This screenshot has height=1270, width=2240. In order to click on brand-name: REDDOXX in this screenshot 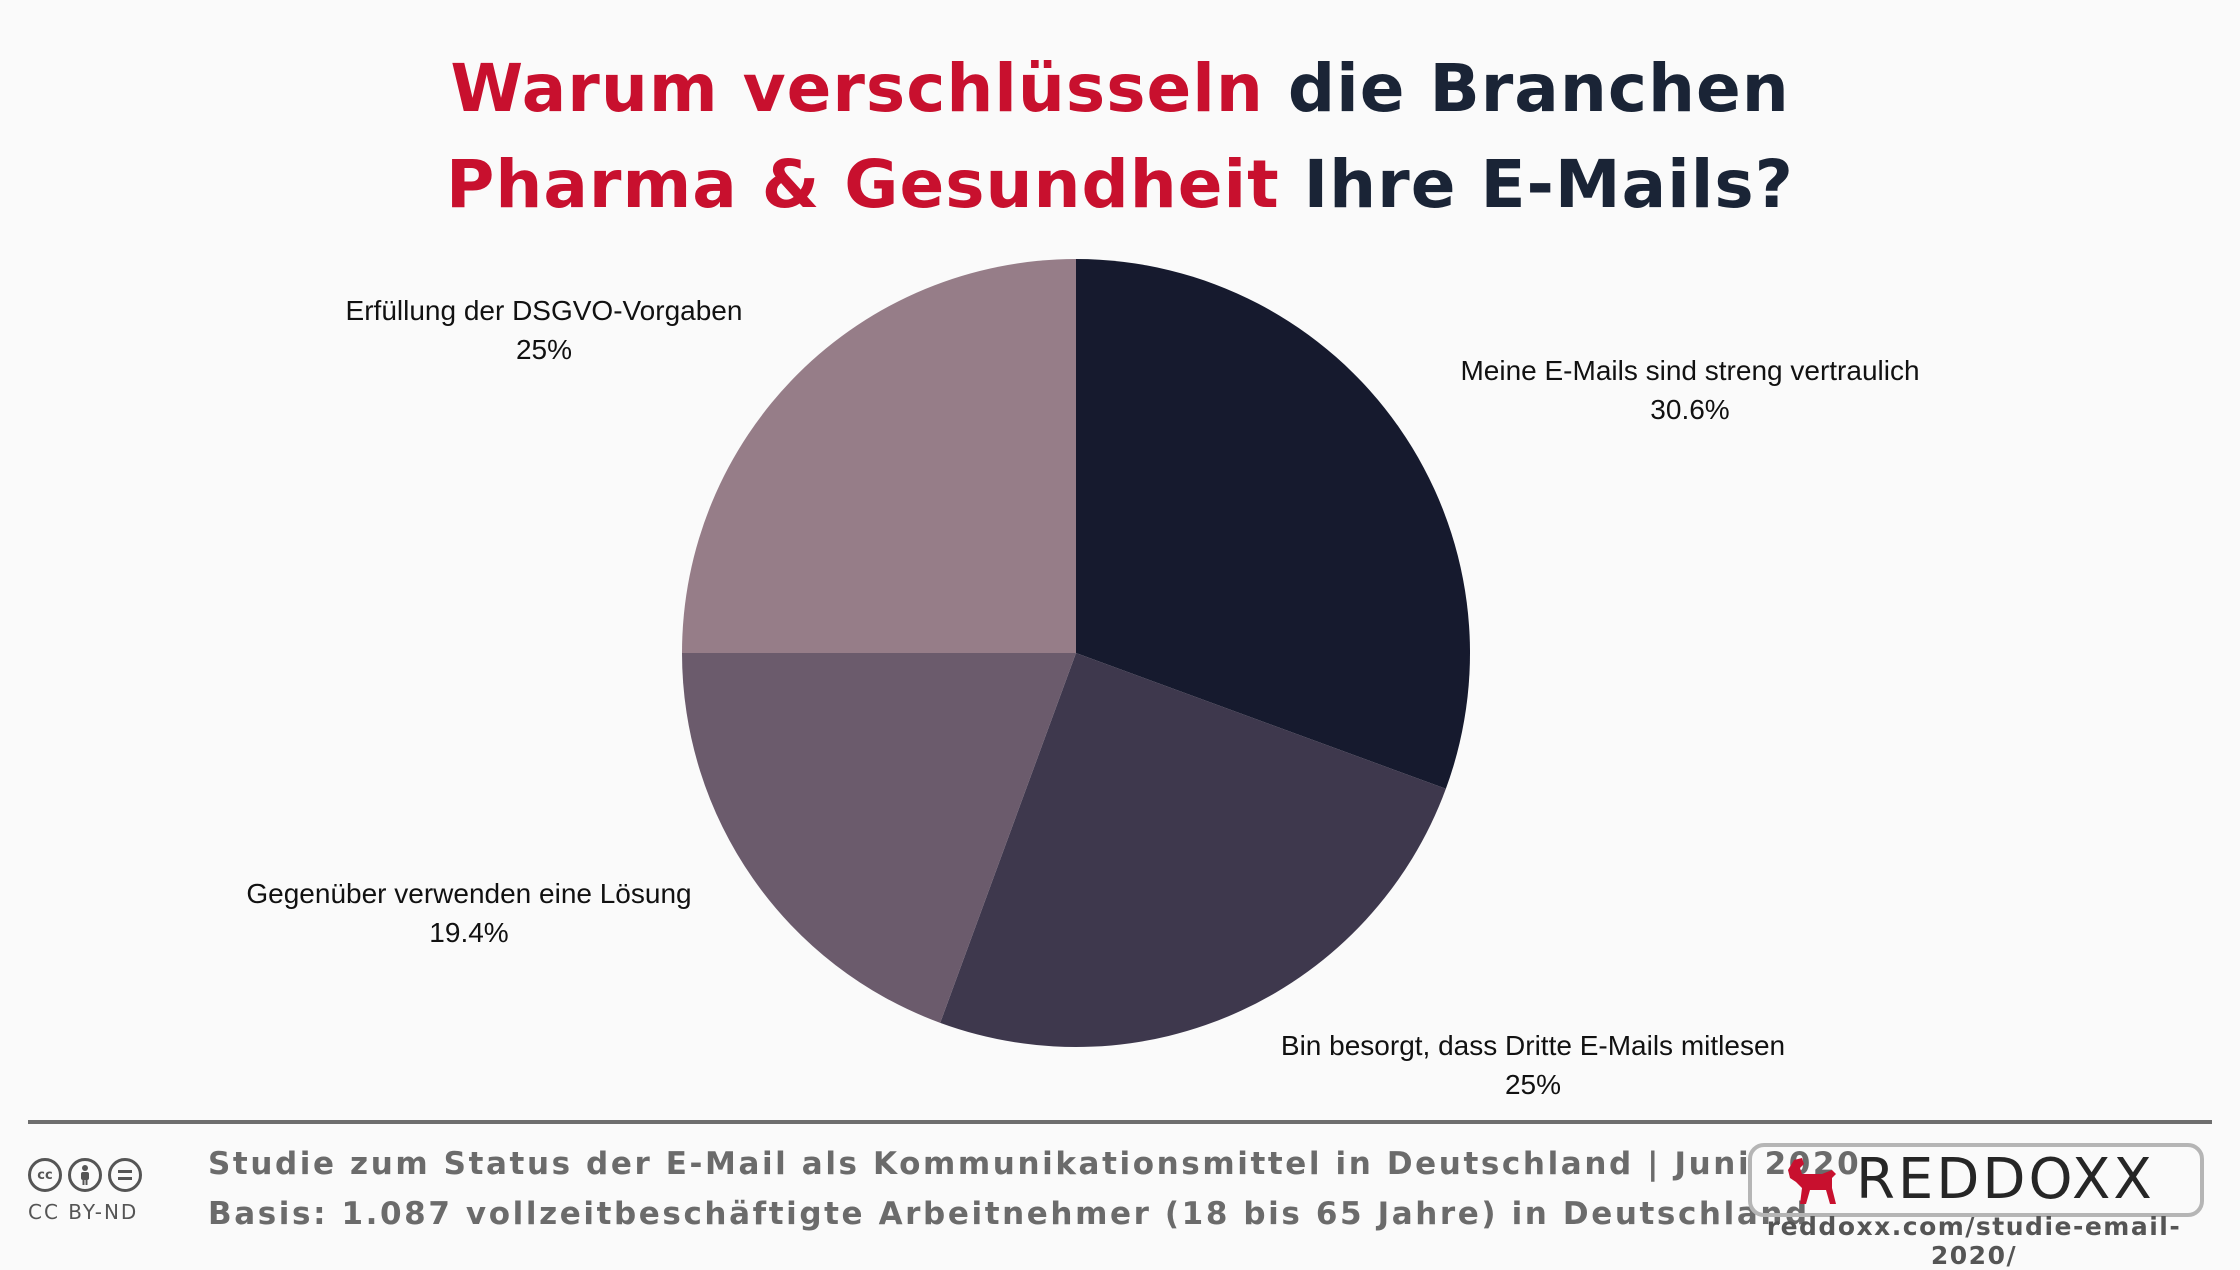, I will do `click(2005, 1179)`.